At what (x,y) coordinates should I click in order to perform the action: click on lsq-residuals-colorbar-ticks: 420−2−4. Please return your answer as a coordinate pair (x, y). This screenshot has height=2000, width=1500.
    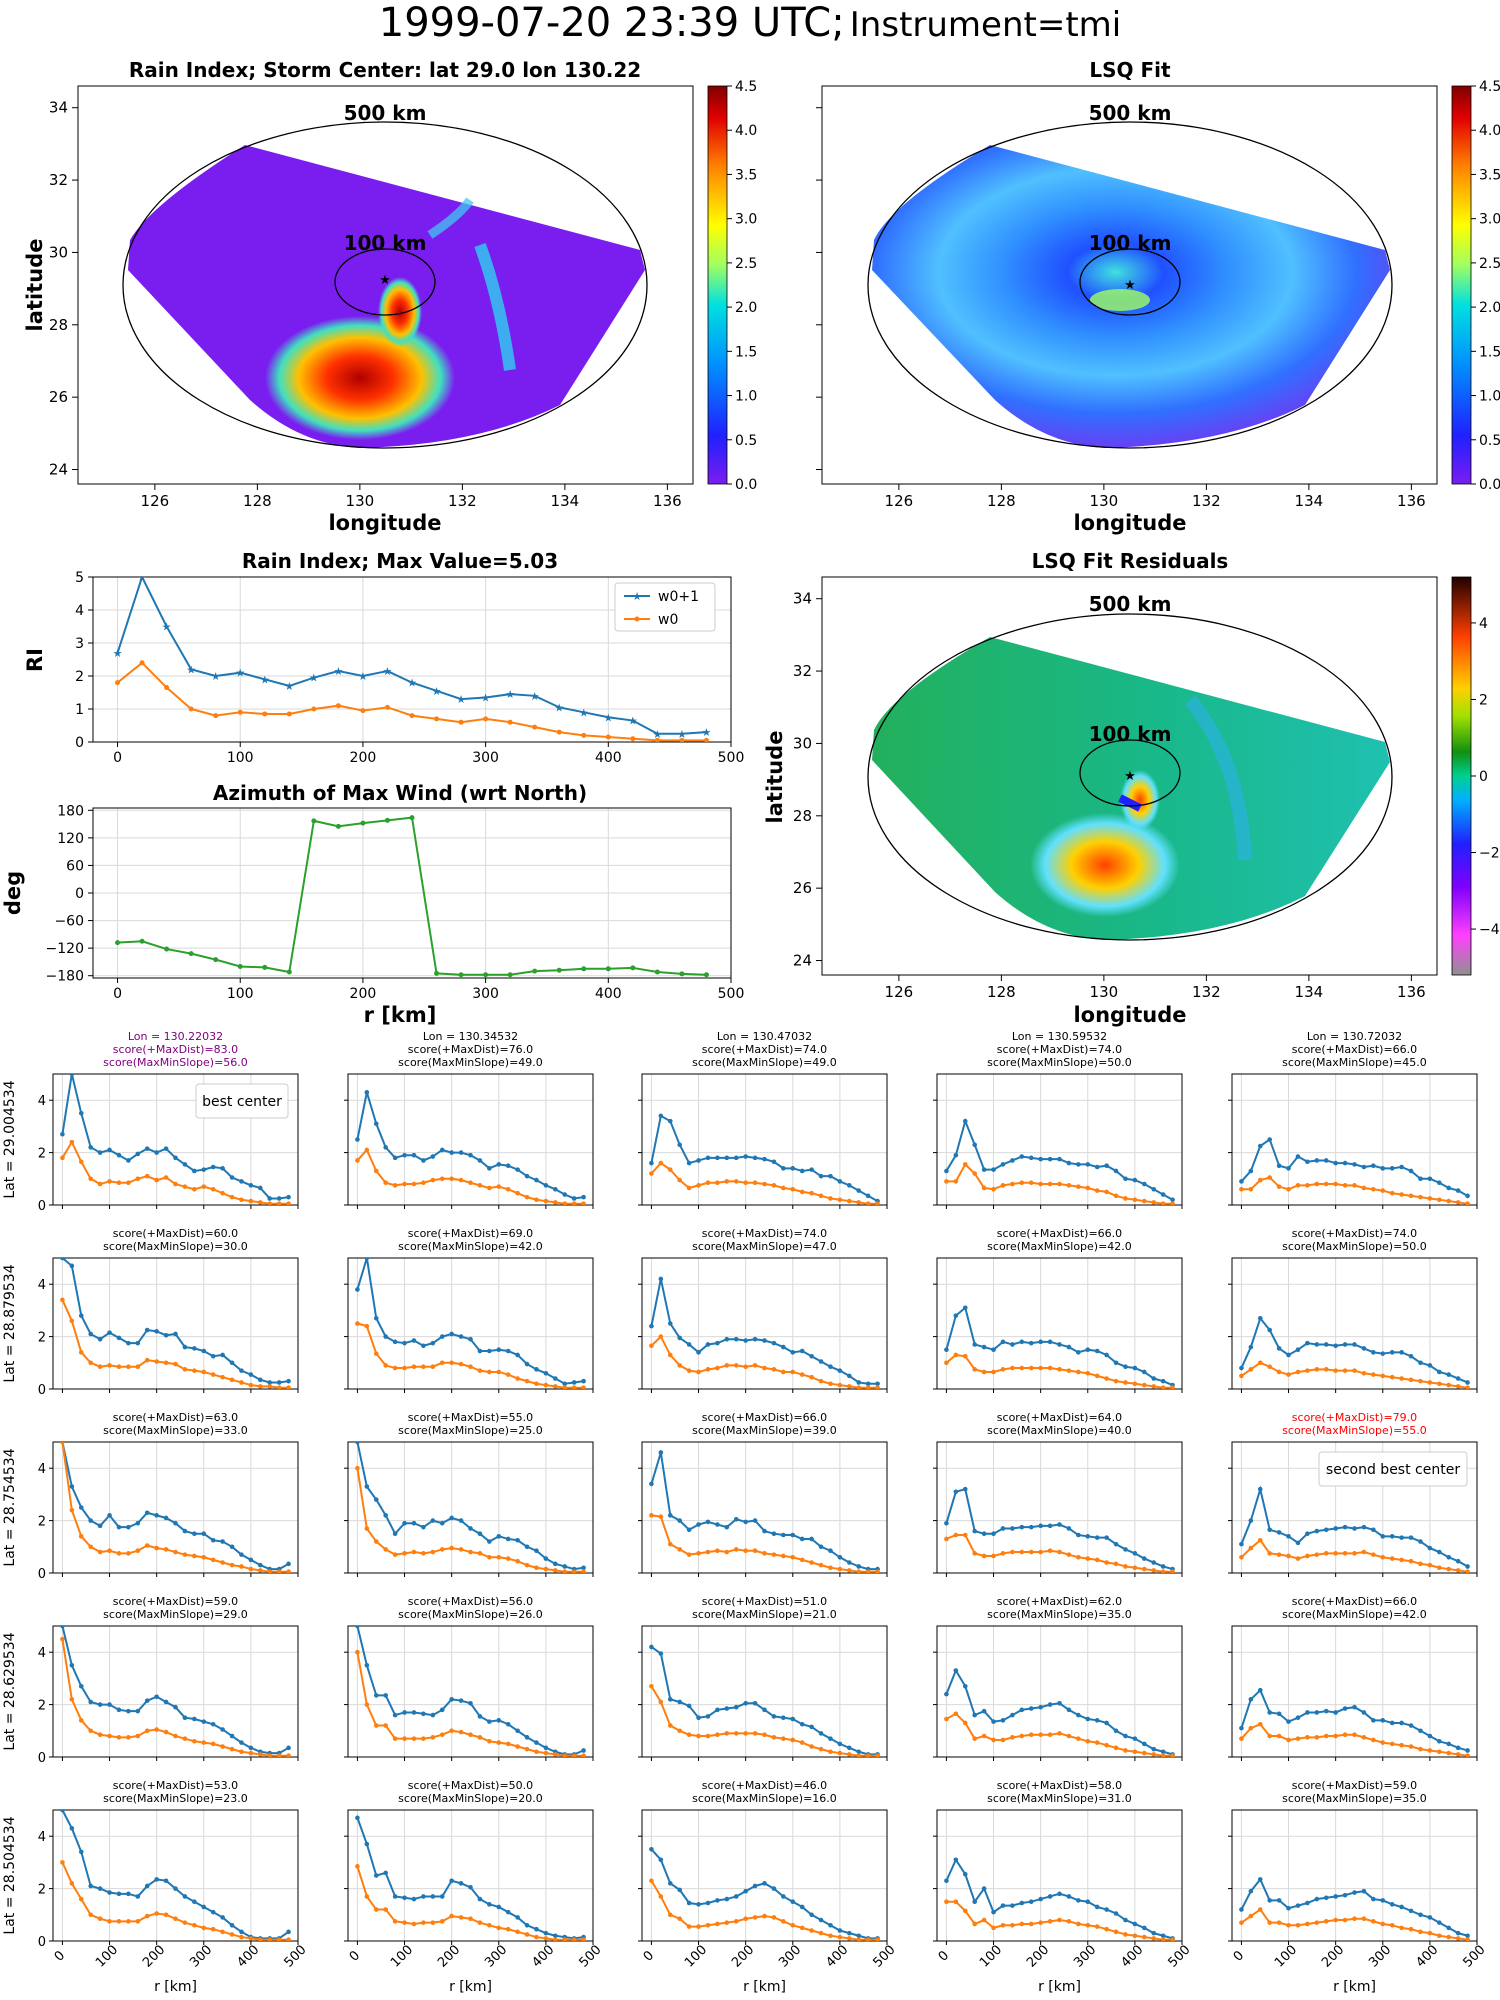
    Looking at the image, I should click on (1485, 777).